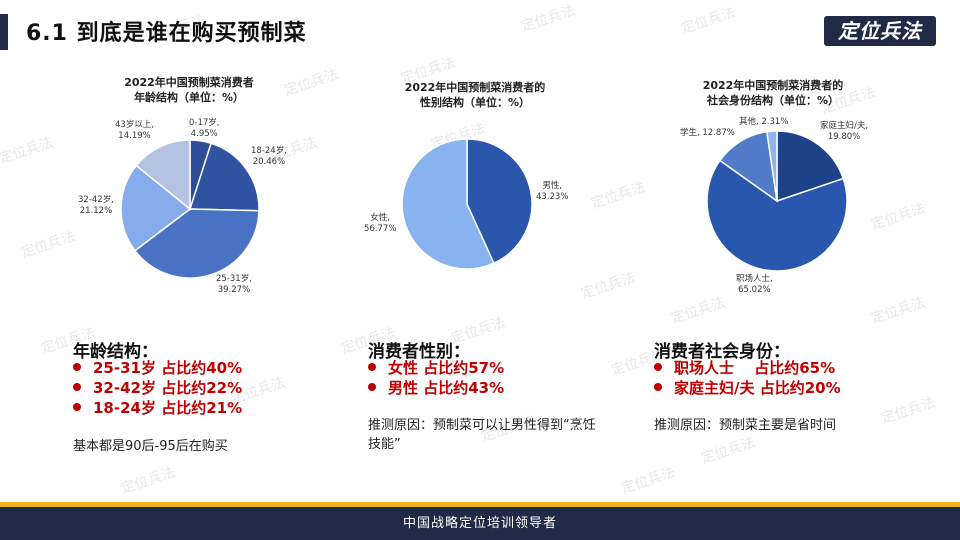 This screenshot has height=540, width=960. I want to click on gender-label-male: 男性, 43.23%, so click(552, 191).